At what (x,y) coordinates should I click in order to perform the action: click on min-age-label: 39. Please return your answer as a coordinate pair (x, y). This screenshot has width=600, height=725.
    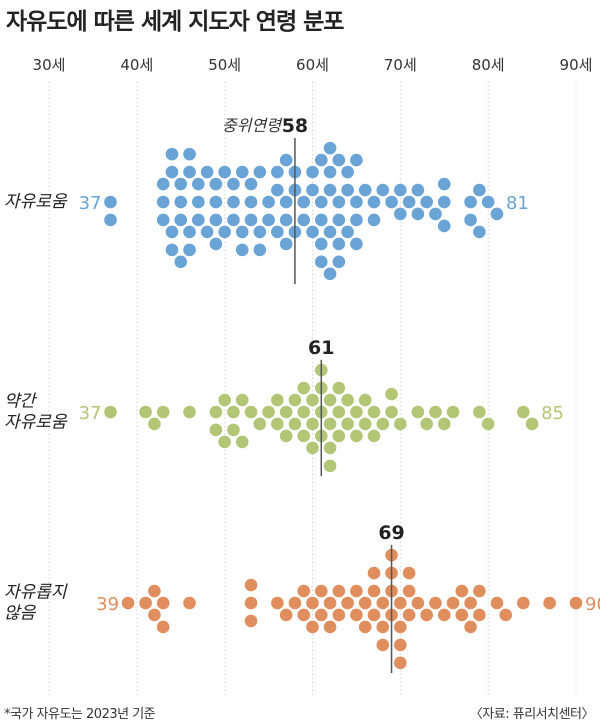
    Looking at the image, I should click on (107, 604).